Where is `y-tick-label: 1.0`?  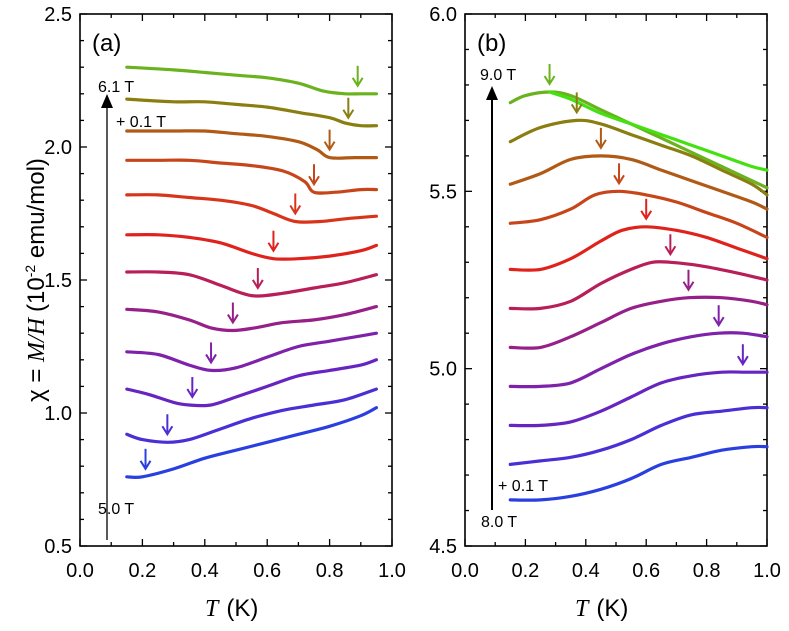 y-tick-label: 1.0 is located at coordinates (58, 414).